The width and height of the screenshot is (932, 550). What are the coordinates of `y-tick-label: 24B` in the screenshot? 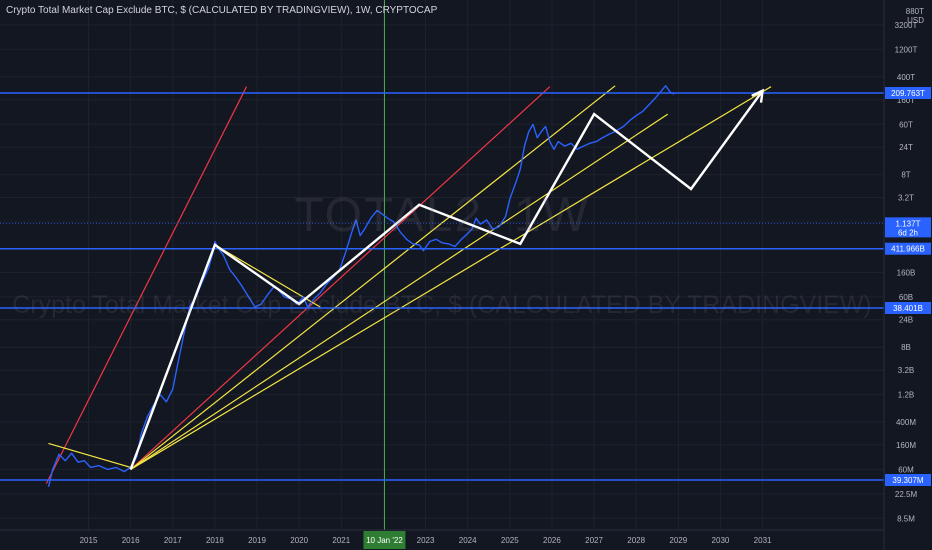 It's located at (906, 320).